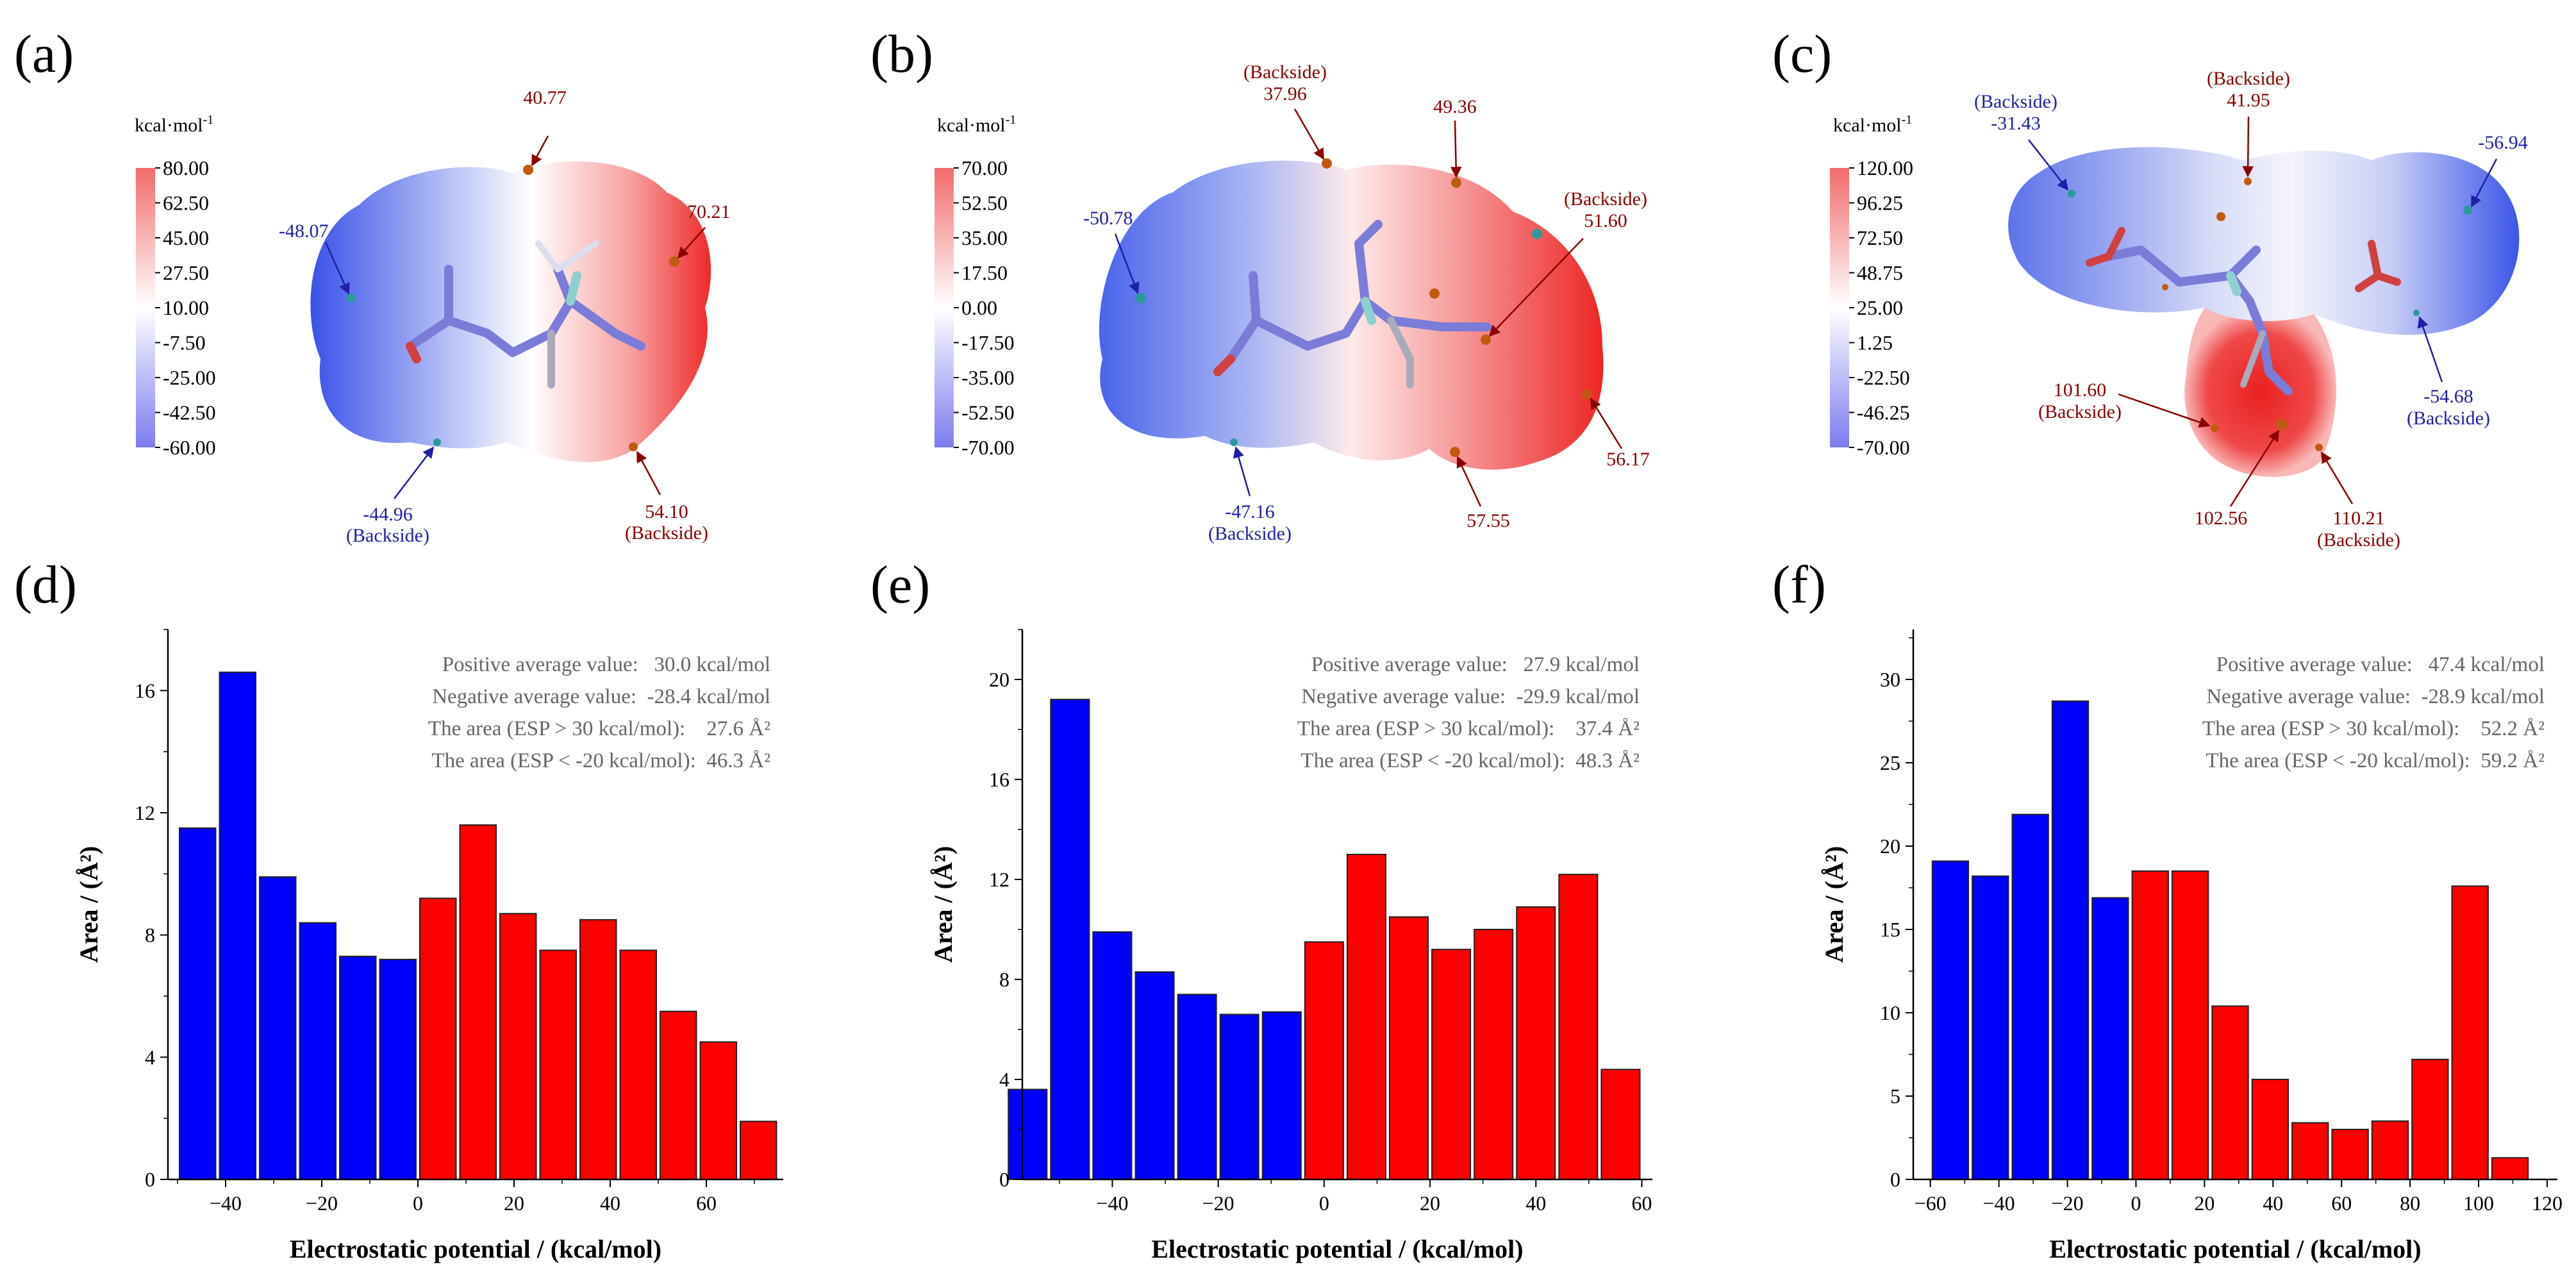 This screenshot has height=1273, width=2576. I want to click on y-tick-label: 5, so click(1895, 1096).